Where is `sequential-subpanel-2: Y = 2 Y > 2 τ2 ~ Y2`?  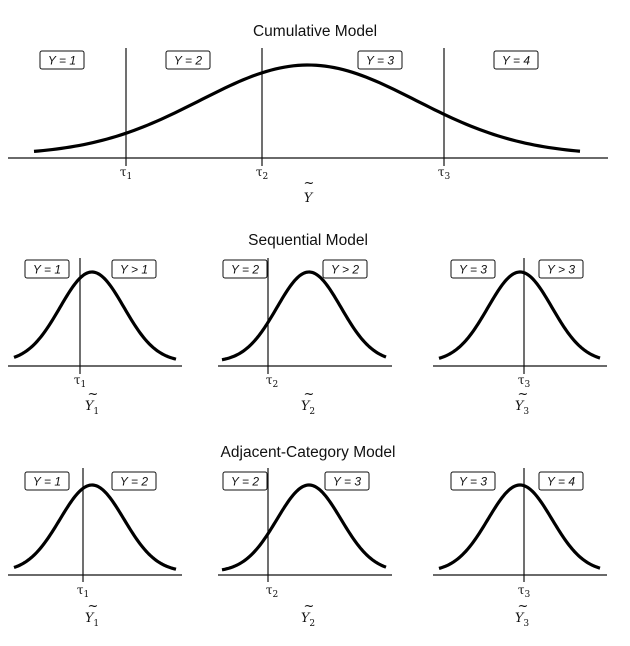
sequential-subpanel-2: Y = 2 Y > 2 τ2 ~ Y2 is located at coordinates (305, 337).